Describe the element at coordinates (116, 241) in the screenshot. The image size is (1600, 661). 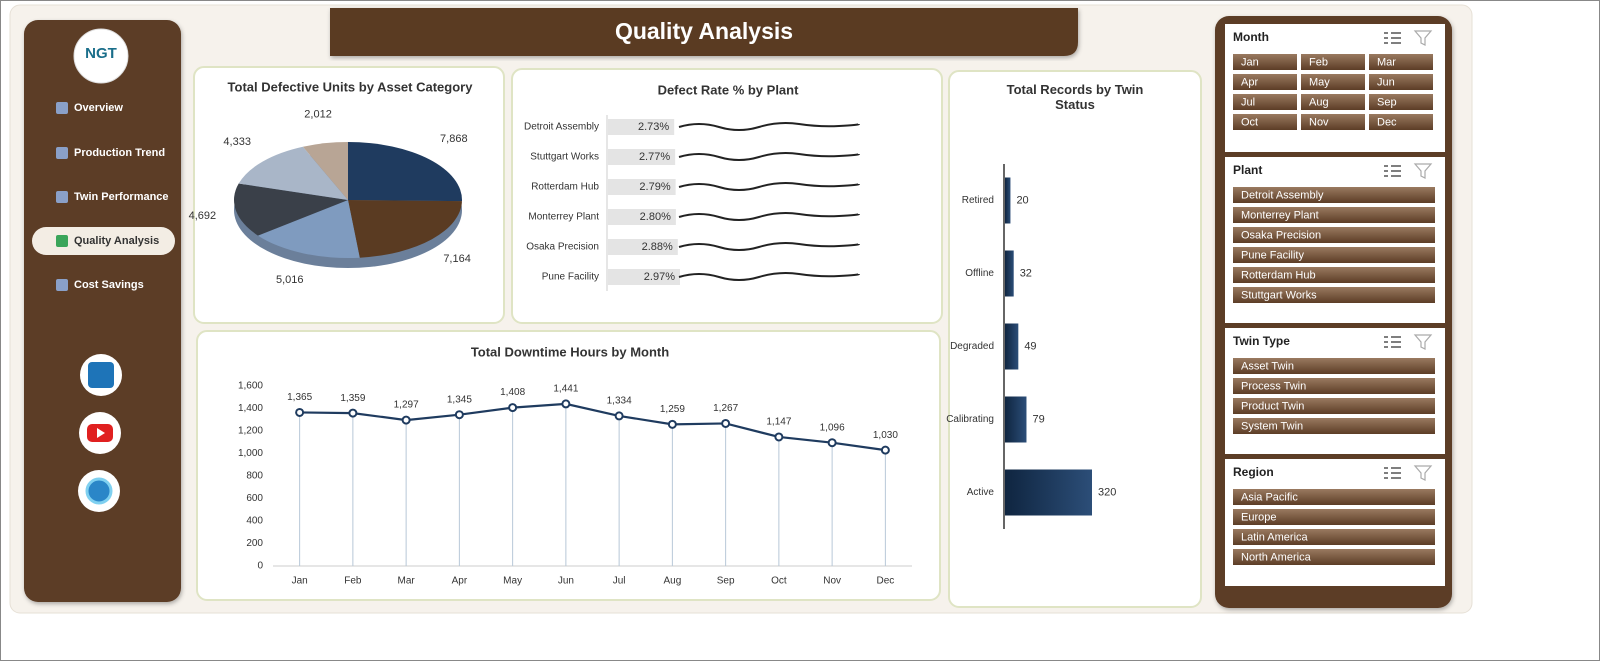
I see `nav-item: Quality Analysis` at that location.